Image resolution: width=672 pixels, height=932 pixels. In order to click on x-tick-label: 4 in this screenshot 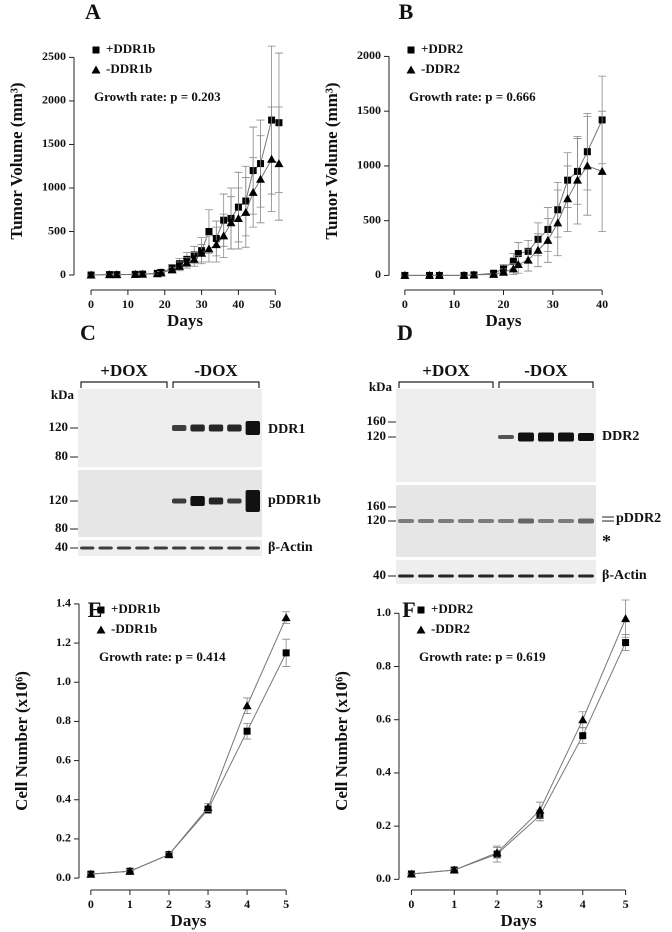, I will do `click(583, 904)`.